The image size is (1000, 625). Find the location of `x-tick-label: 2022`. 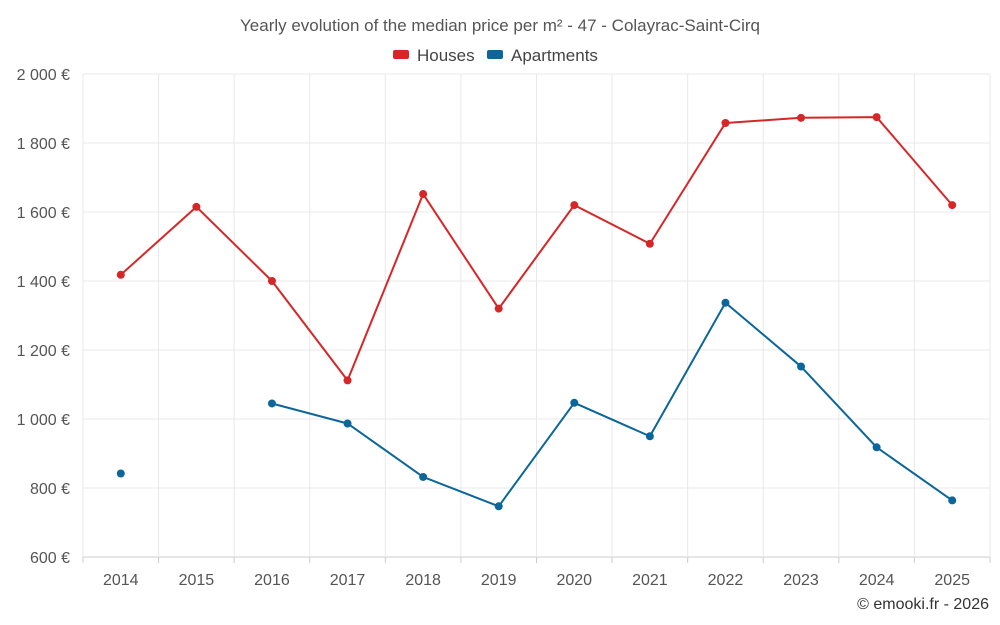

x-tick-label: 2022 is located at coordinates (726, 580).